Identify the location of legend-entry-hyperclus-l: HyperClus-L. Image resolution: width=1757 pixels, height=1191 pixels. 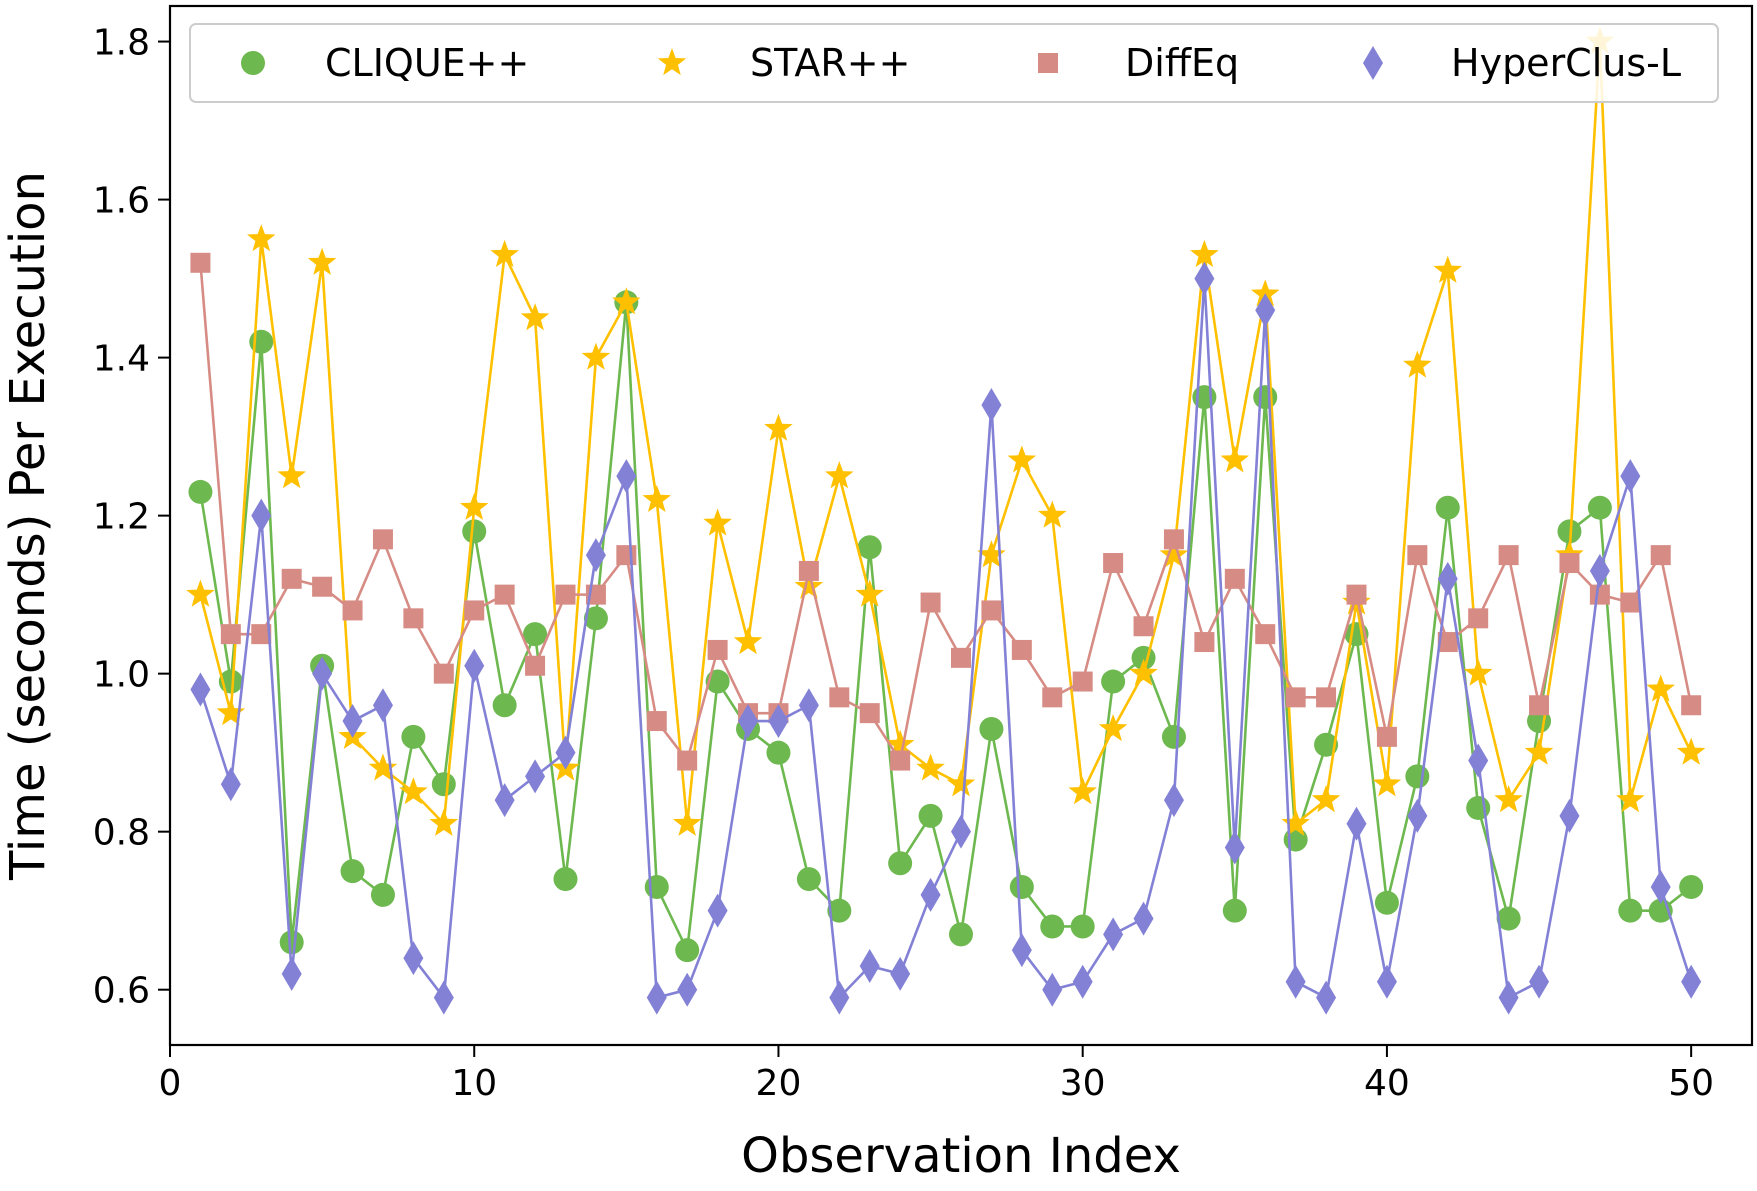
(1522, 63).